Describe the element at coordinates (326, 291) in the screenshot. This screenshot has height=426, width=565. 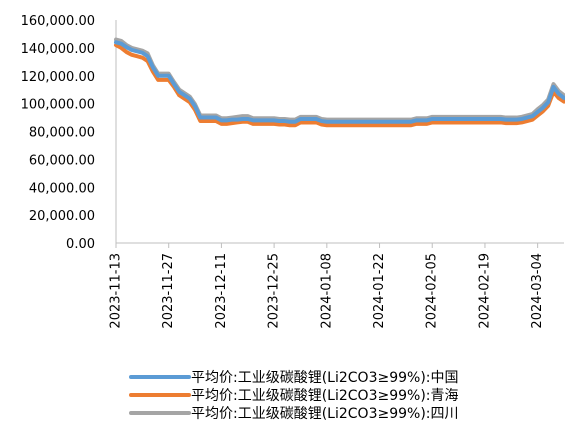
I see `x-tick-label: 2024-01-08` at that location.